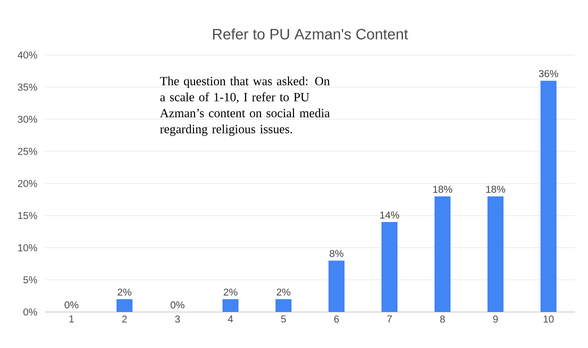  I want to click on y-tick-label: 15%, so click(28, 216).